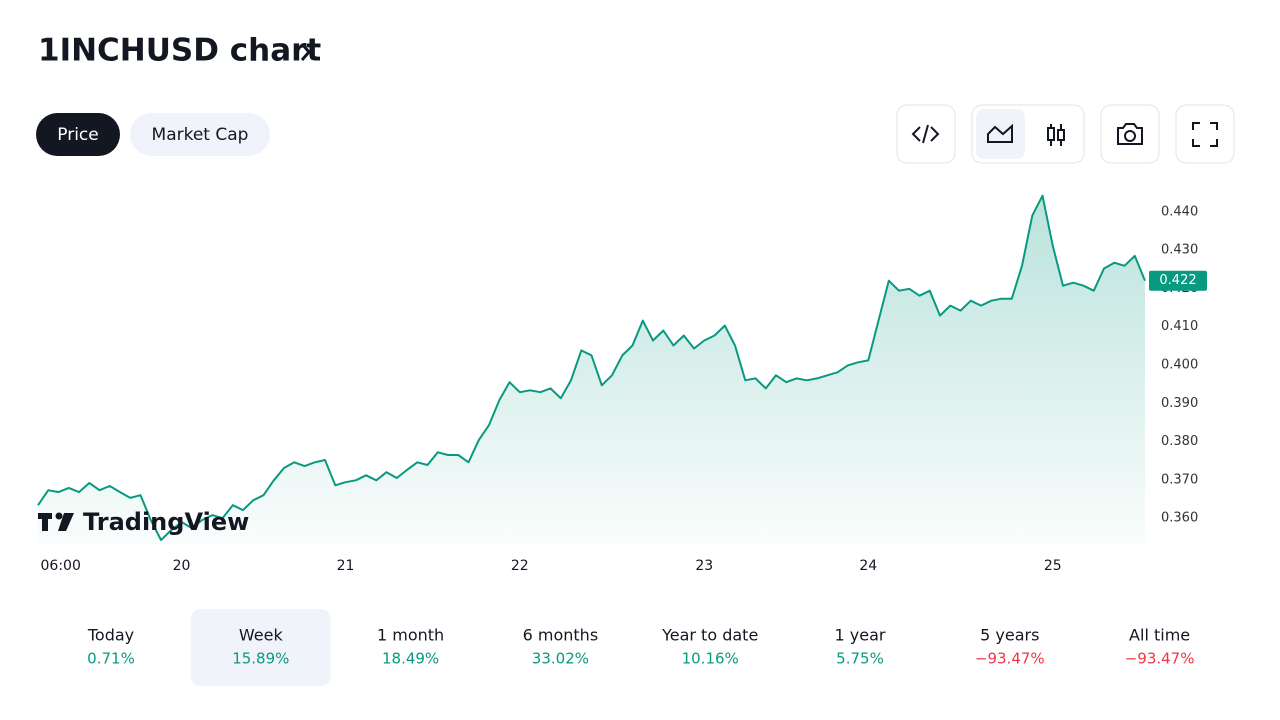 The height and width of the screenshot is (720, 1280). Describe the element at coordinates (1179, 250) in the screenshot. I see `y-tick-label: 0.430` at that location.